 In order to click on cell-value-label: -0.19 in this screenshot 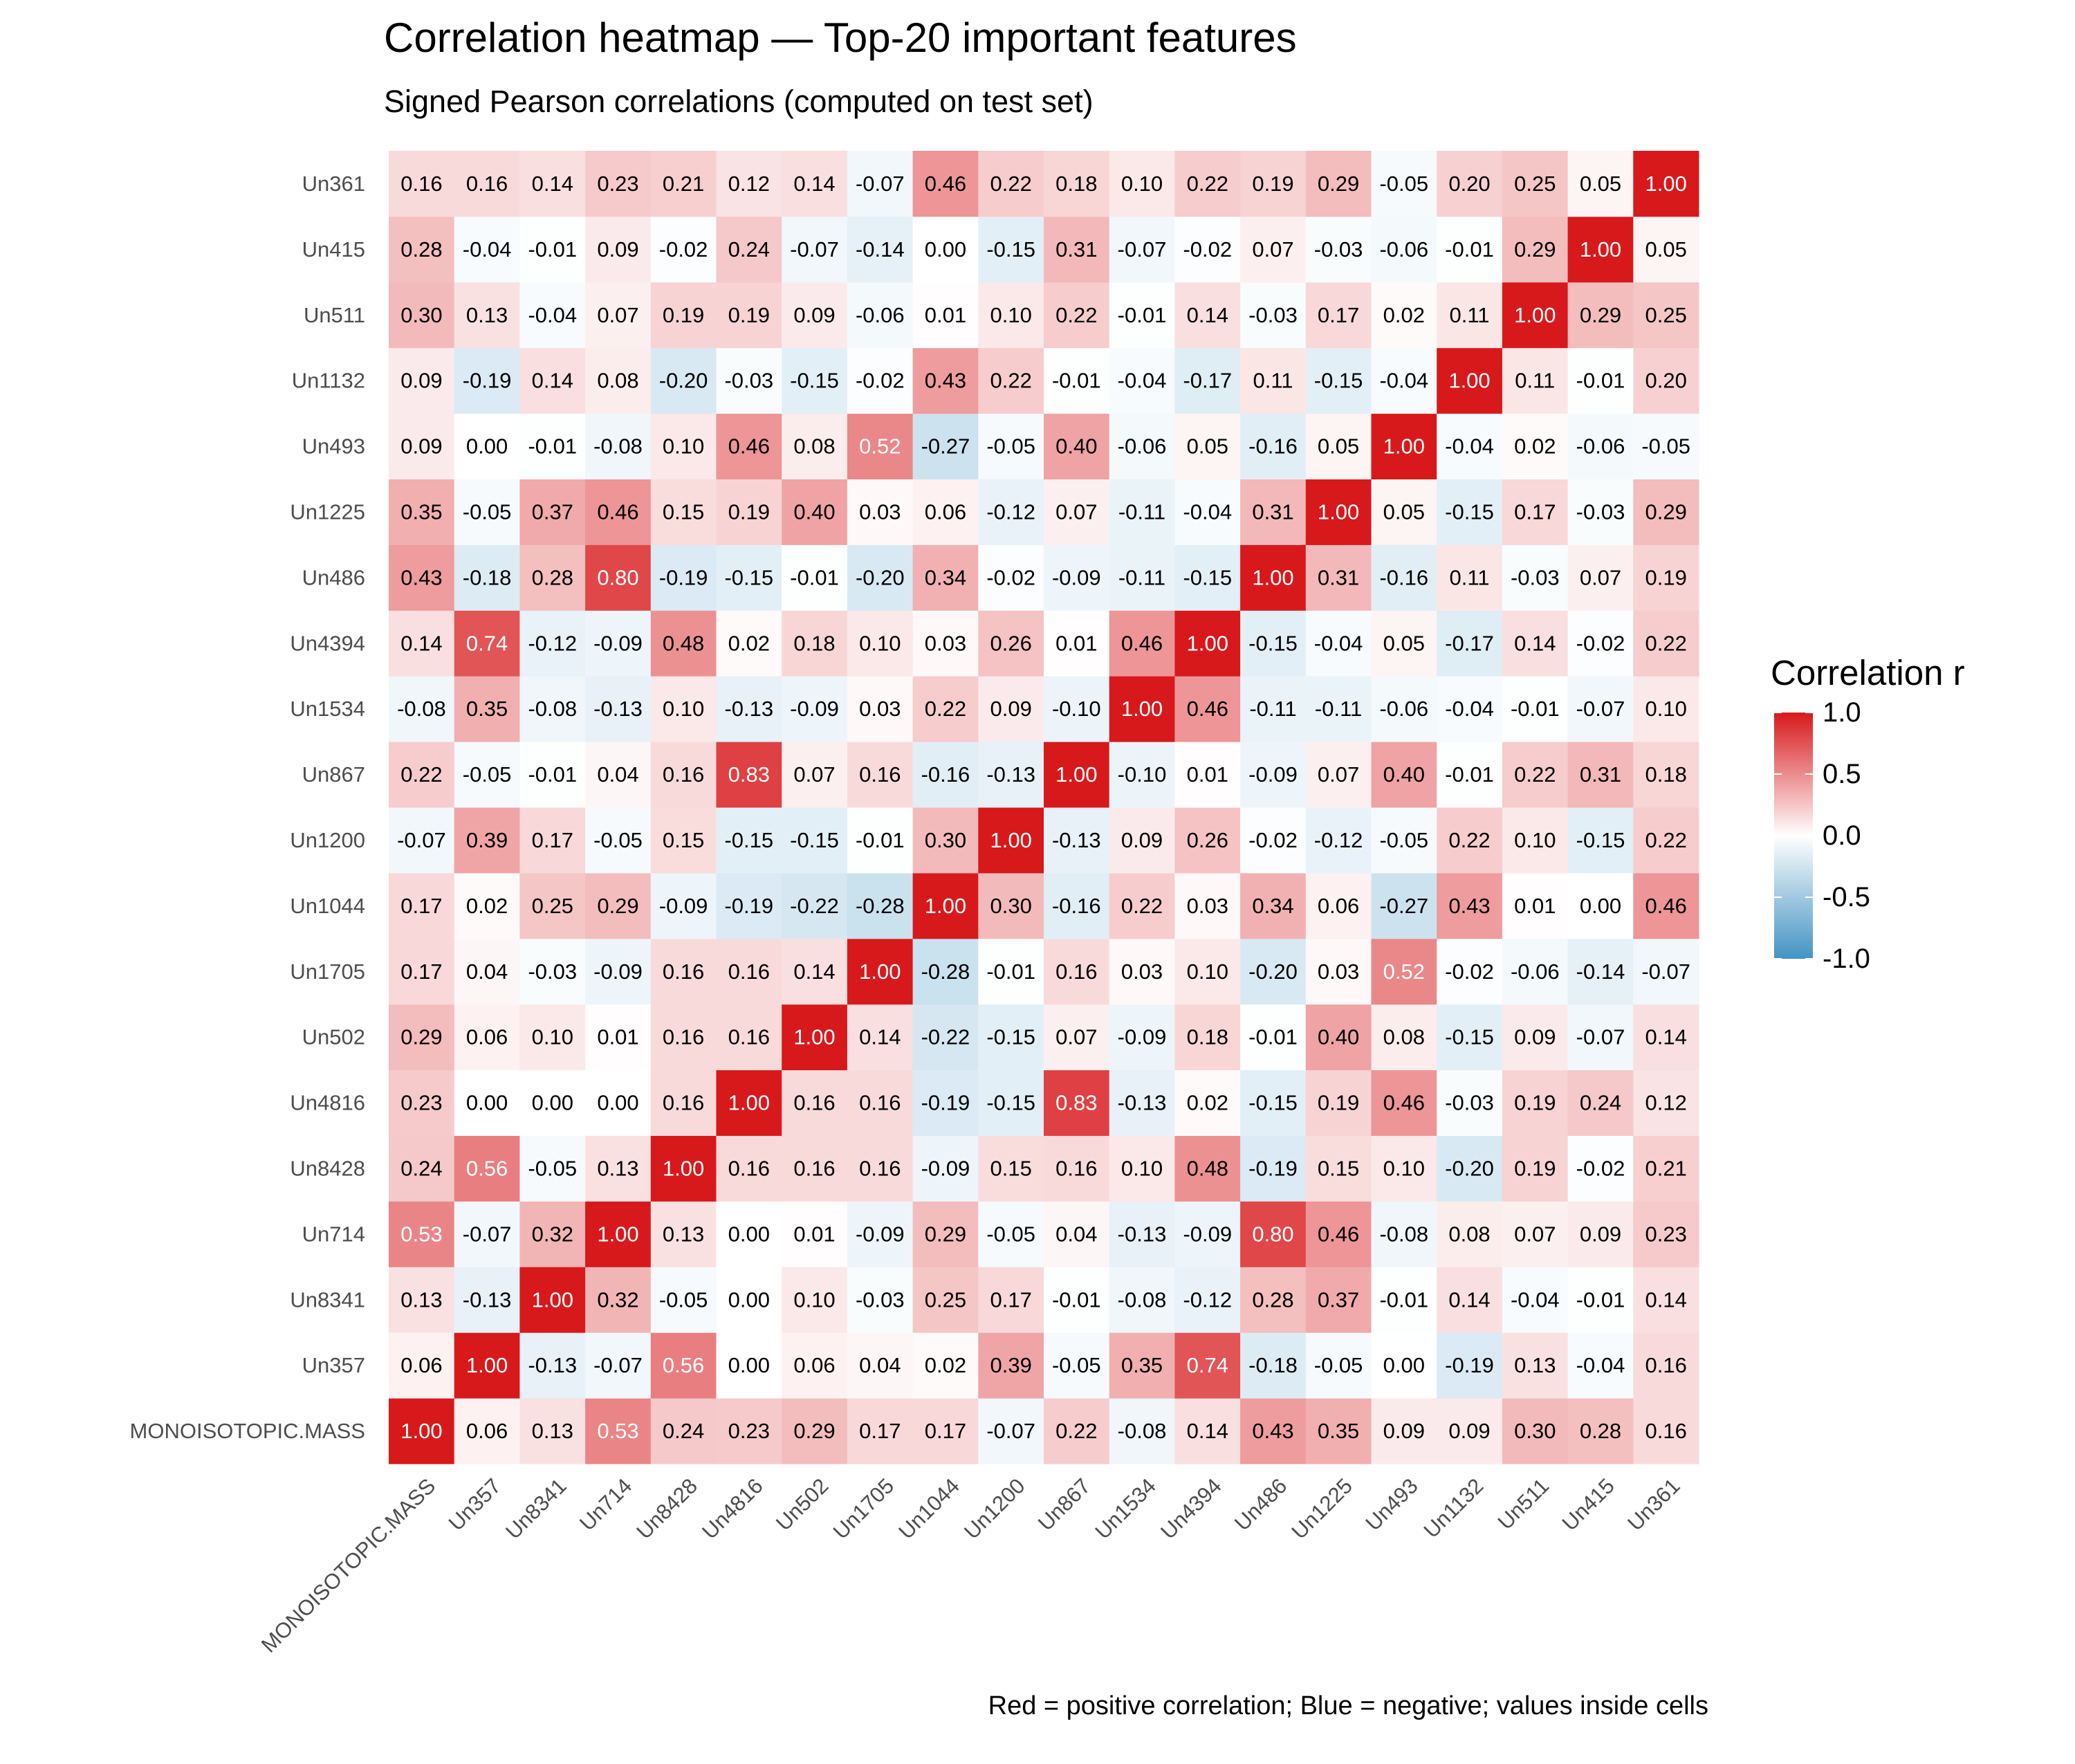, I will do `click(487, 381)`.